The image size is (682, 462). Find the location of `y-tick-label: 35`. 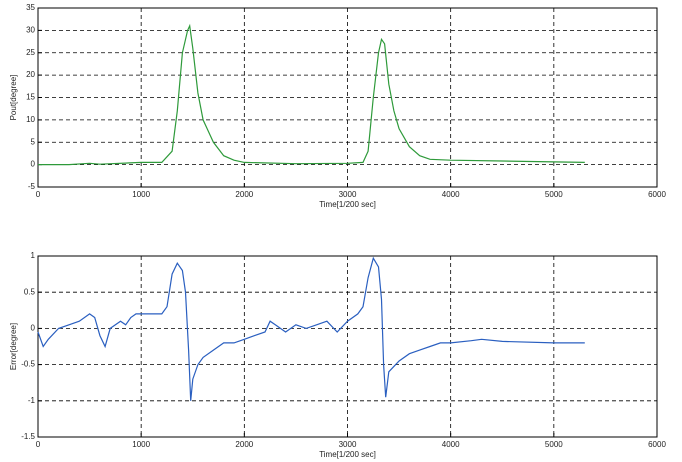

y-tick-label: 35 is located at coordinates (30, 7).